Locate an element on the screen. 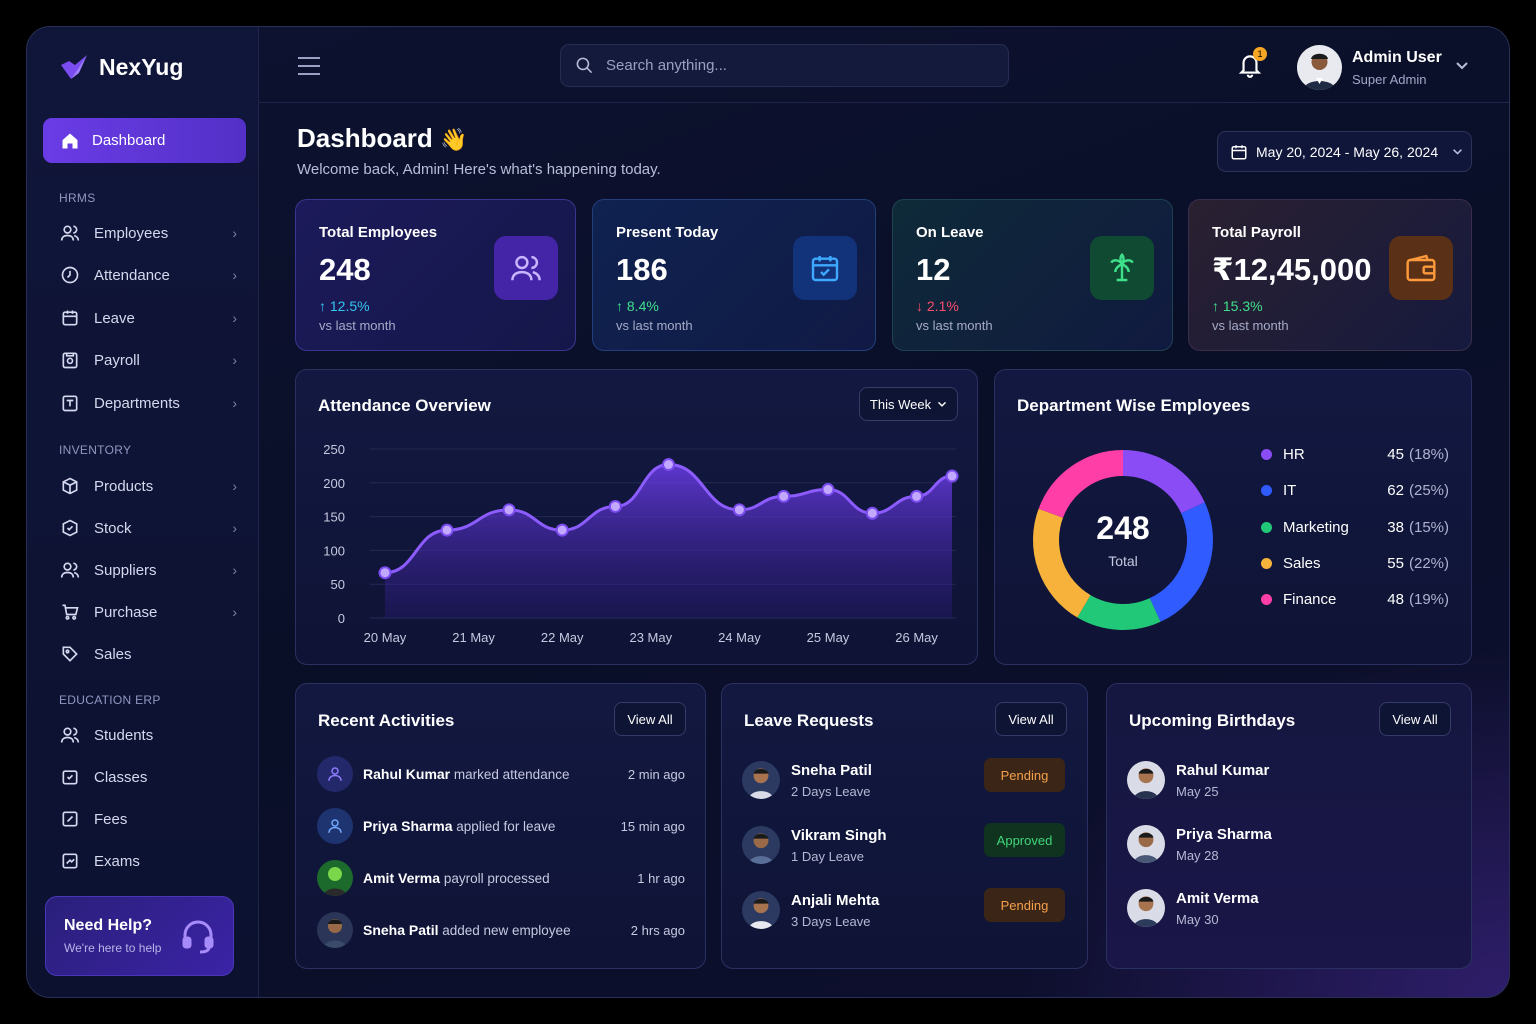 This screenshot has height=1024, width=1536. sidebar-item-exams: Exams is located at coordinates (148, 861).